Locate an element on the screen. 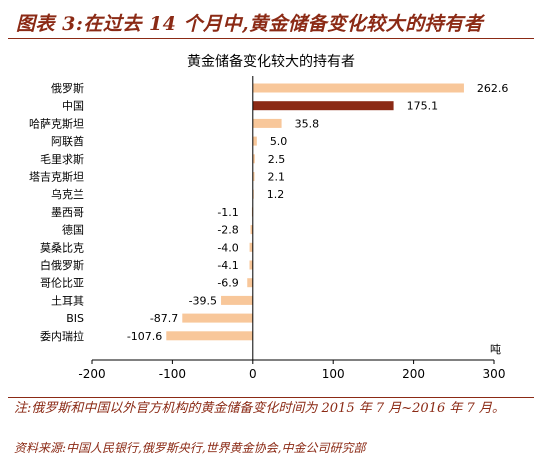  category-label: 塔吉克斯坦 is located at coordinates (56, 177).